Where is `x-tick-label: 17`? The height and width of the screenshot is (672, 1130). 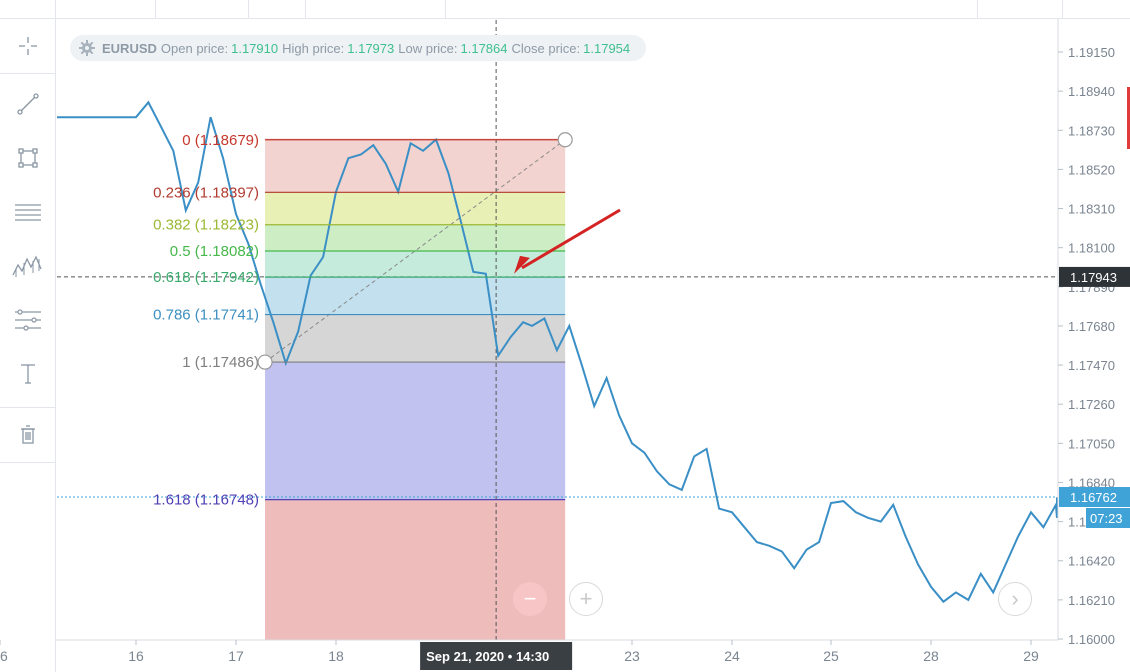 x-tick-label: 17 is located at coordinates (236, 656).